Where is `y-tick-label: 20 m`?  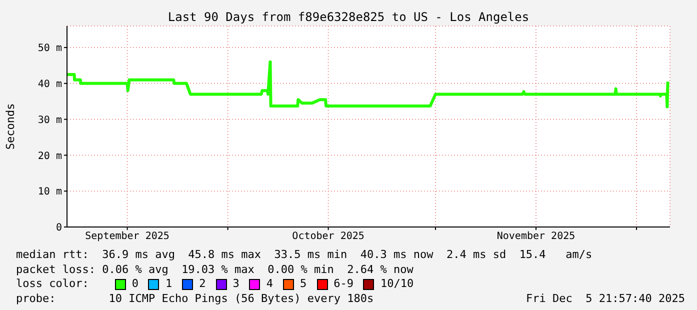 y-tick-label: 20 m is located at coordinates (50, 156).